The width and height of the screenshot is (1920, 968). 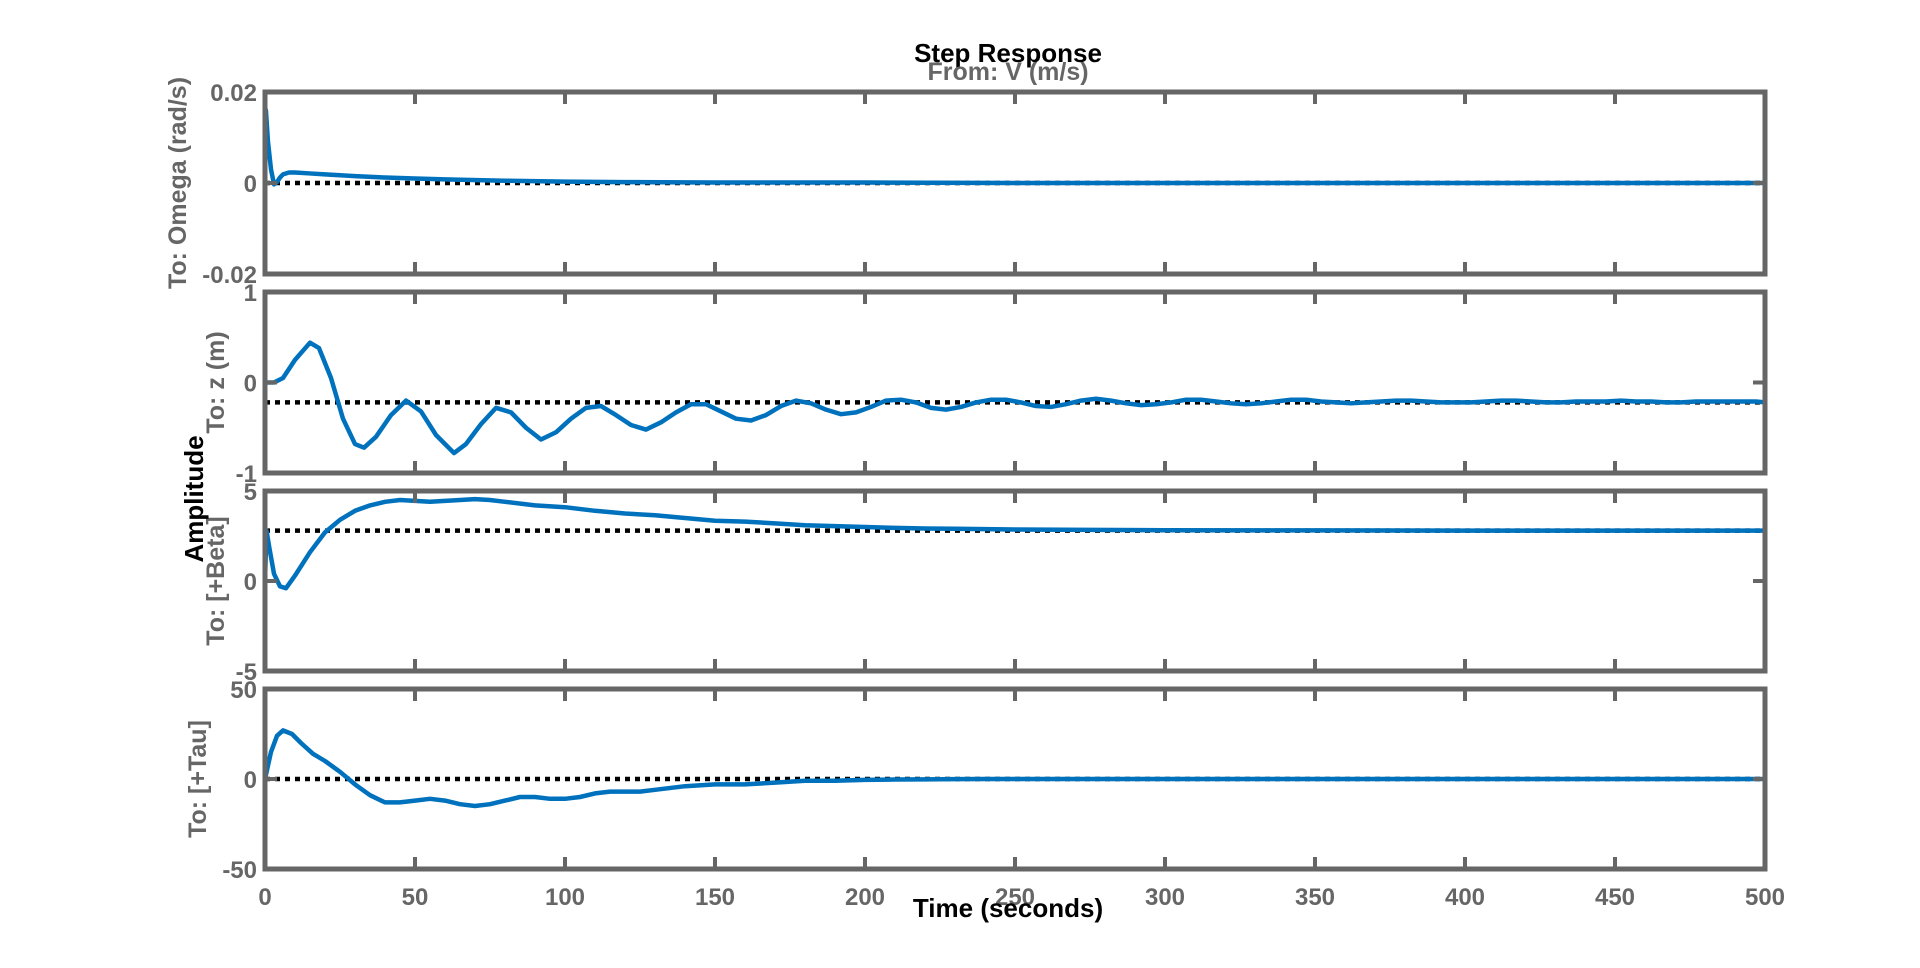 I want to click on y-axis-label: Amplitude, so click(x=194, y=498).